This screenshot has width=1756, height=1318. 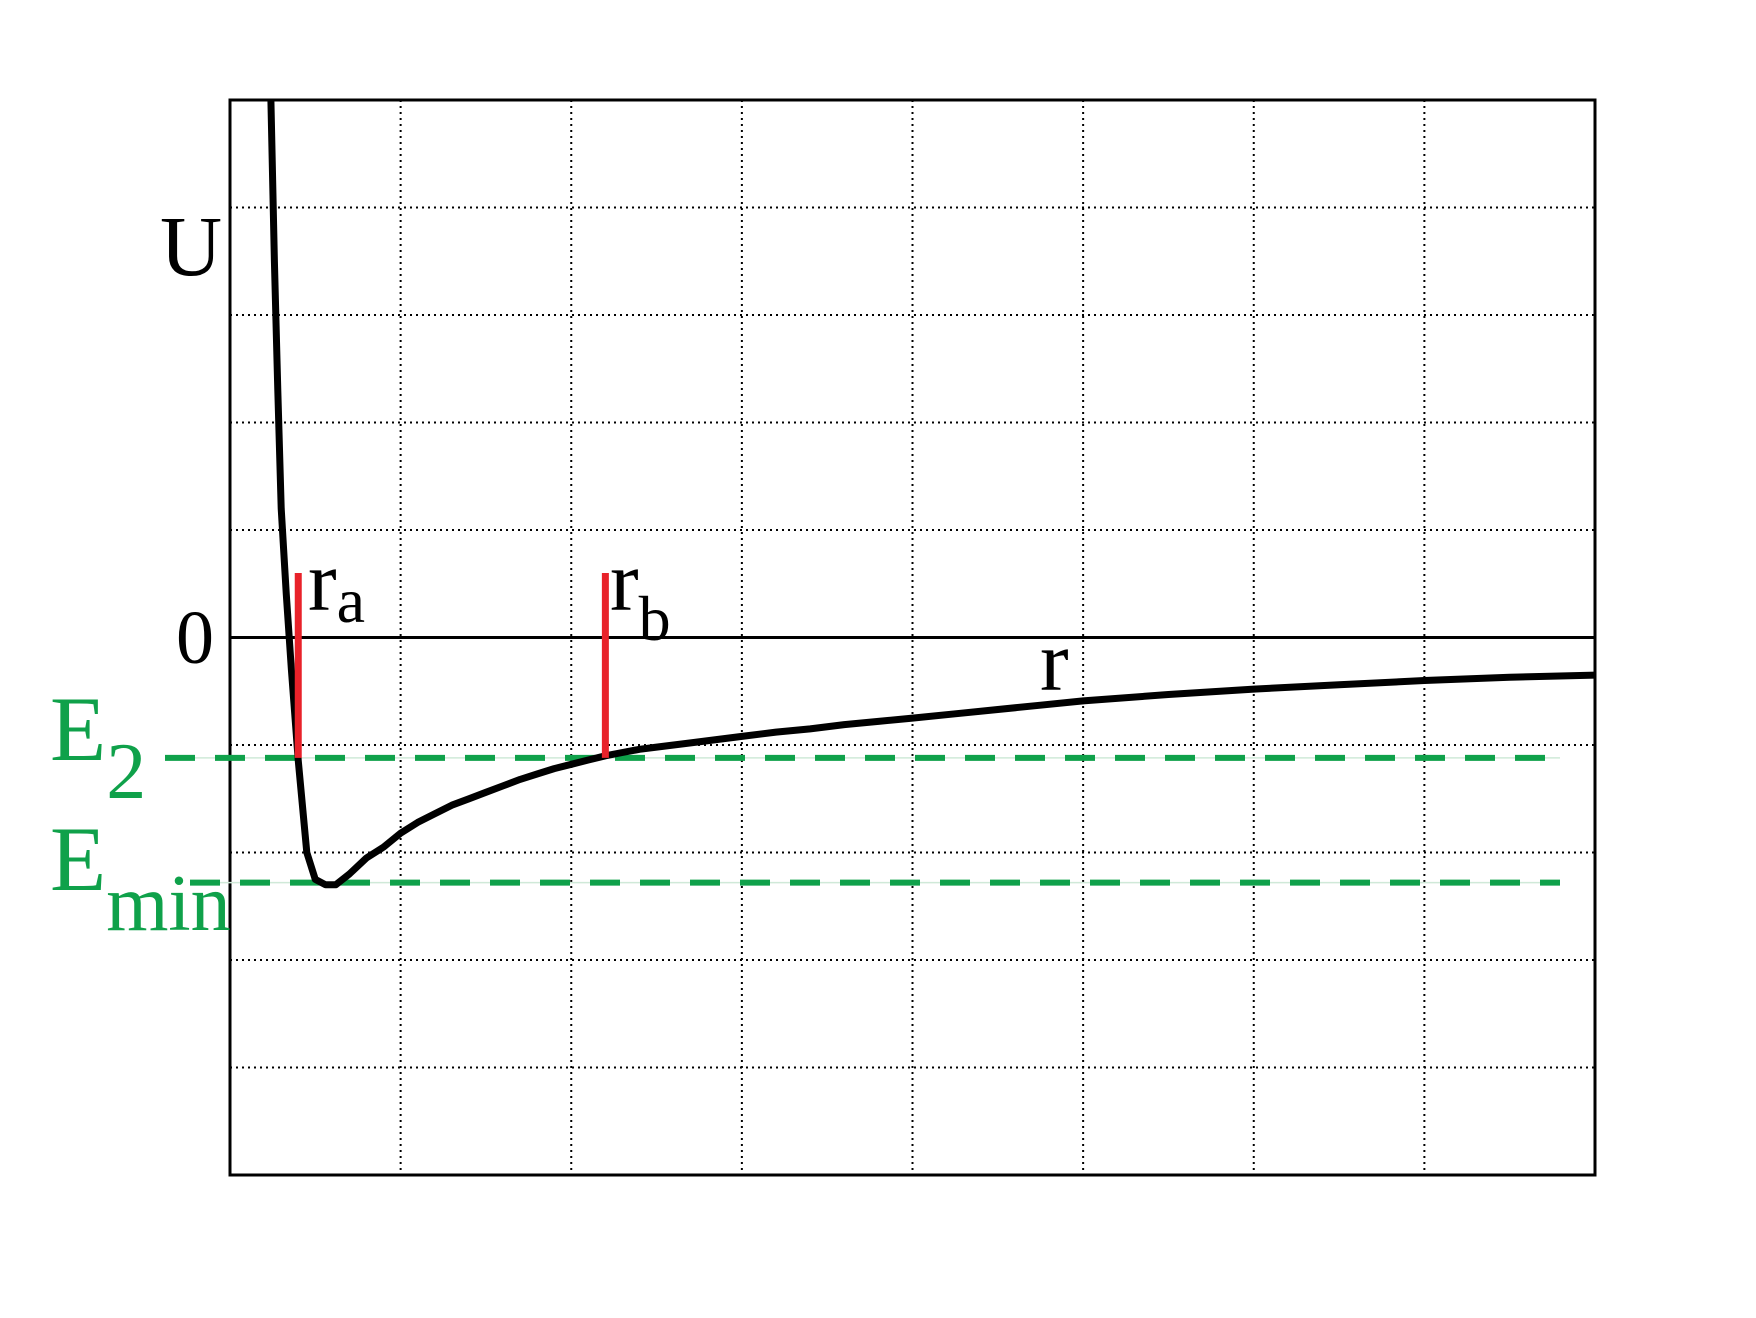 I want to click on marker-label-rb: rb, so click(x=640, y=593).